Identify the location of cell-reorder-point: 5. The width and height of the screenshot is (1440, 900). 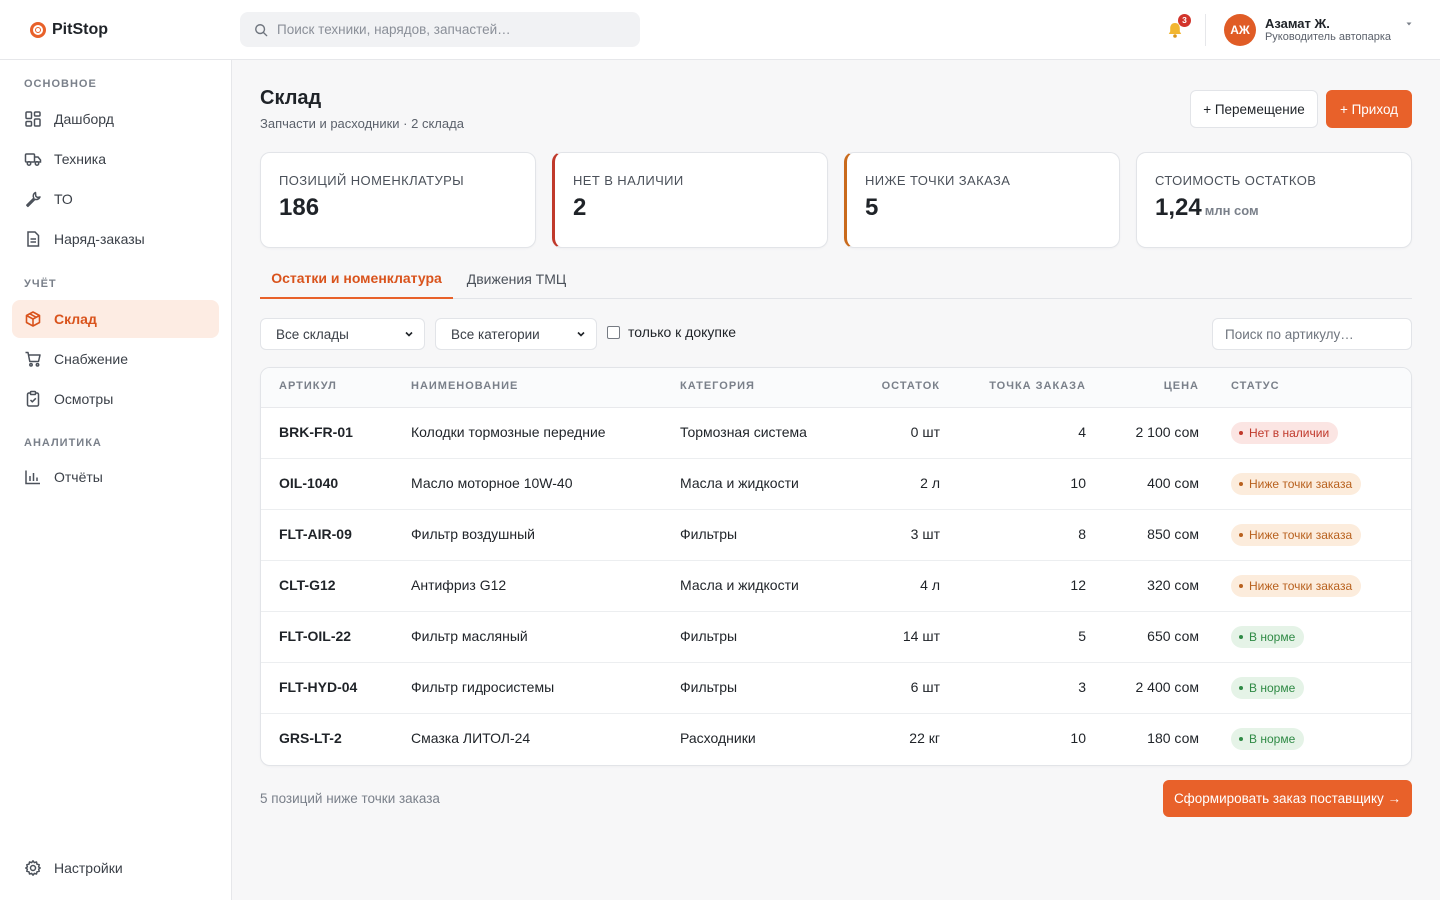
(1082, 636).